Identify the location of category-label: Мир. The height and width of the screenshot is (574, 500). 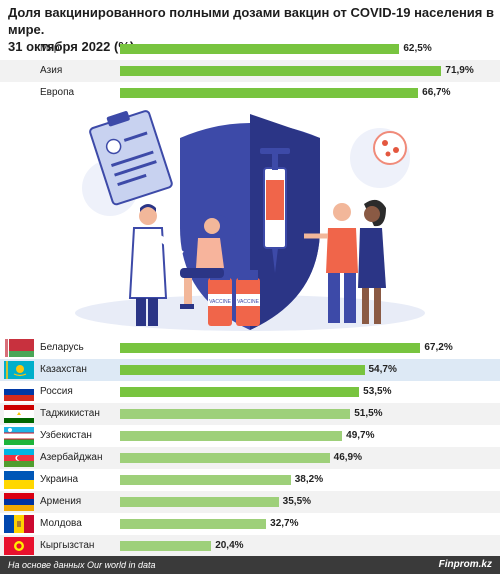
(50, 48).